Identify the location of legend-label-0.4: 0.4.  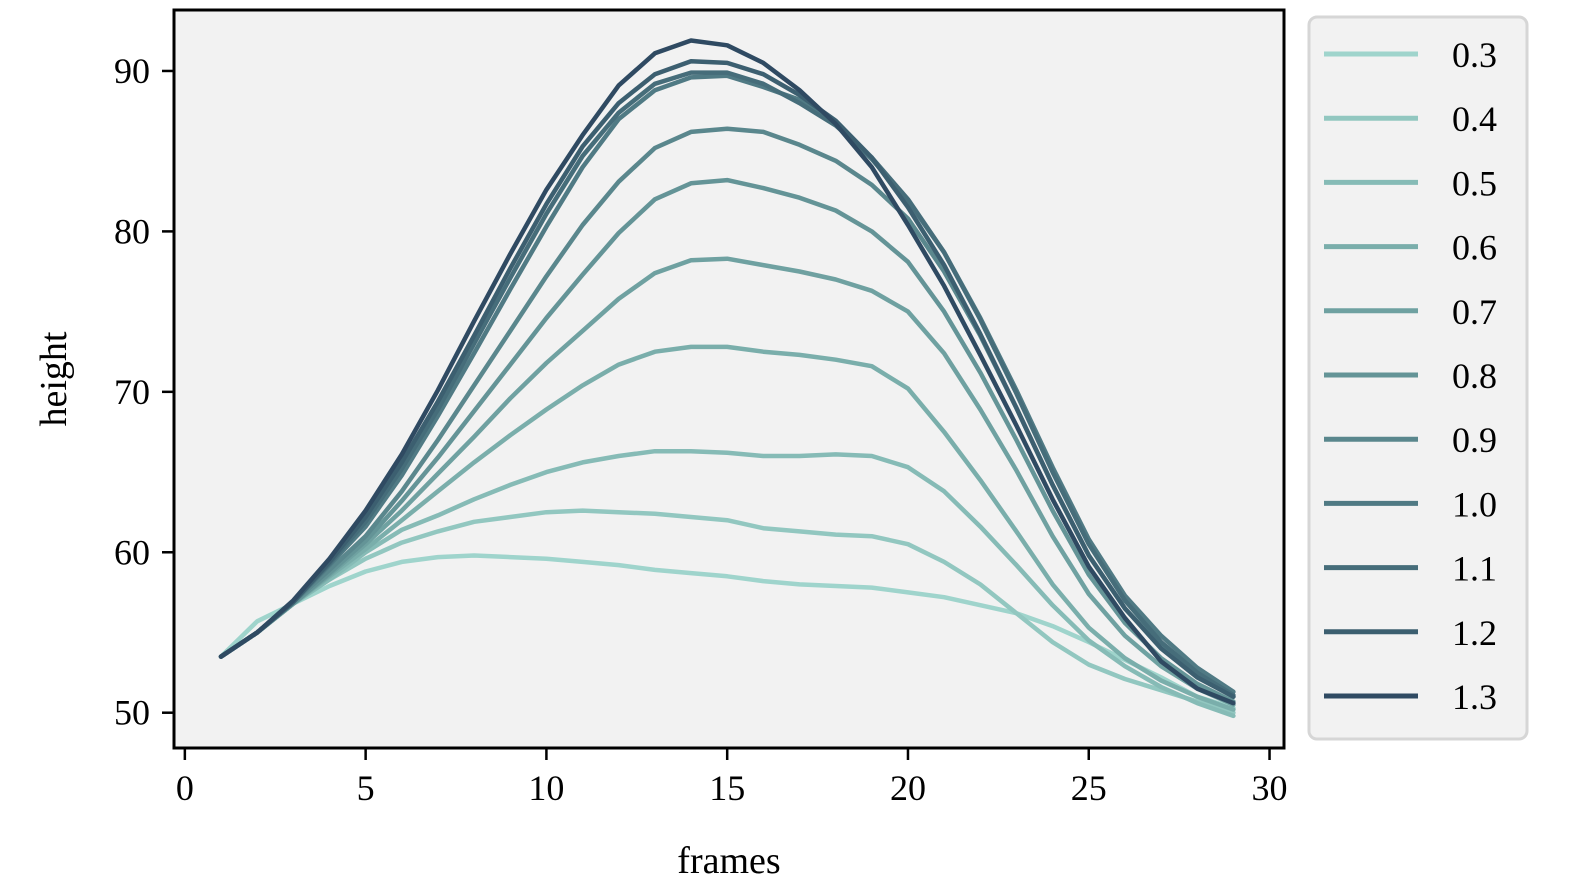
(1474, 119).